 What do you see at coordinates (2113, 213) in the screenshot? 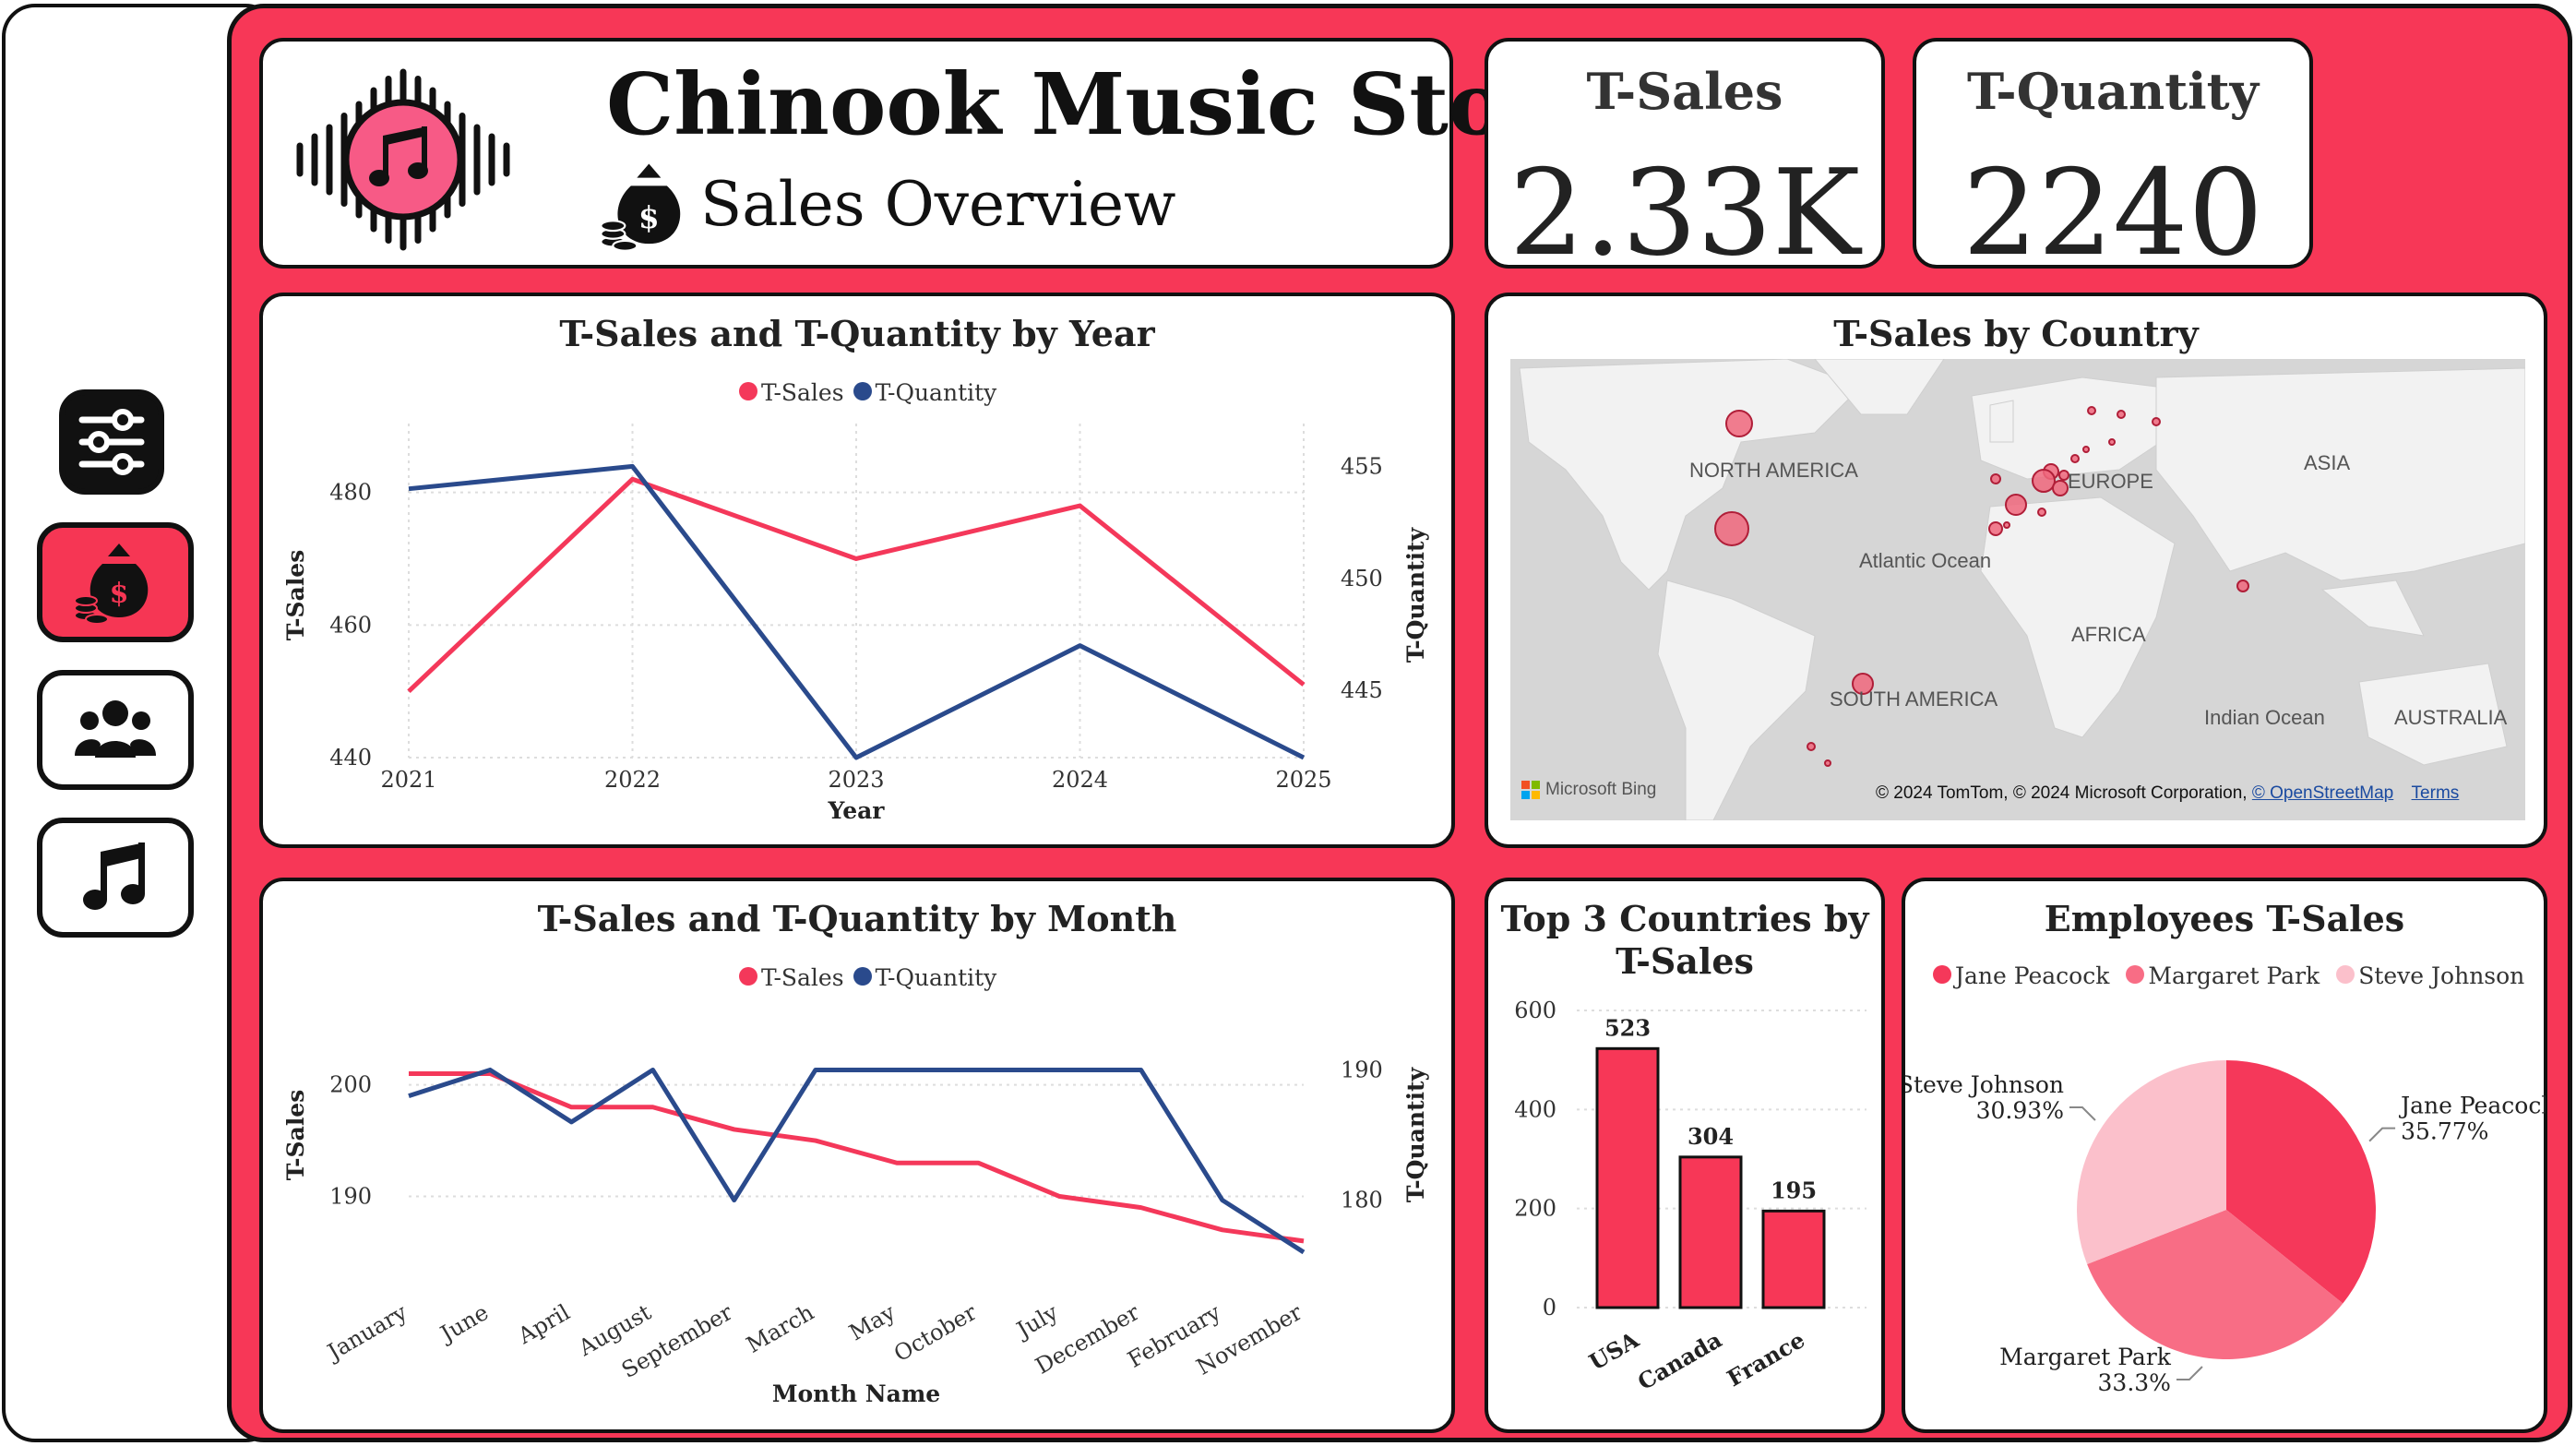
I see `kpi-value: 2240` at bounding box center [2113, 213].